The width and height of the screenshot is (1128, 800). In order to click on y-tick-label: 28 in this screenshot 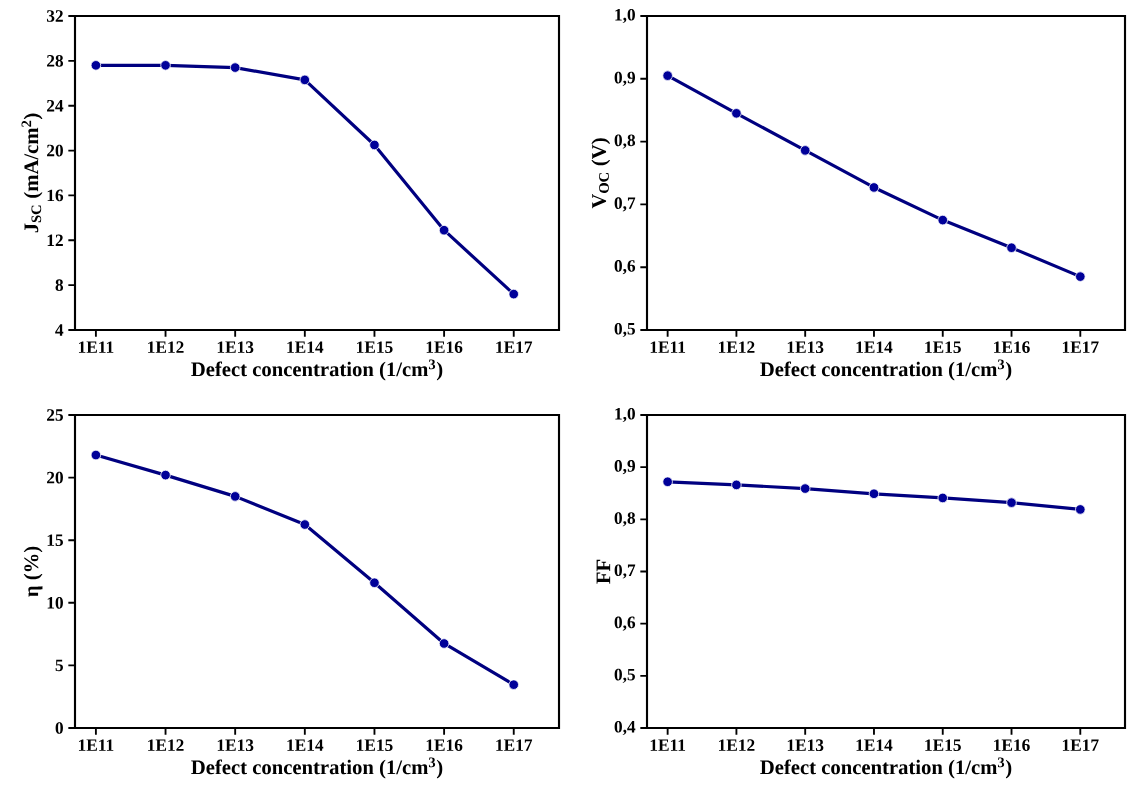, I will do `click(55, 61)`.